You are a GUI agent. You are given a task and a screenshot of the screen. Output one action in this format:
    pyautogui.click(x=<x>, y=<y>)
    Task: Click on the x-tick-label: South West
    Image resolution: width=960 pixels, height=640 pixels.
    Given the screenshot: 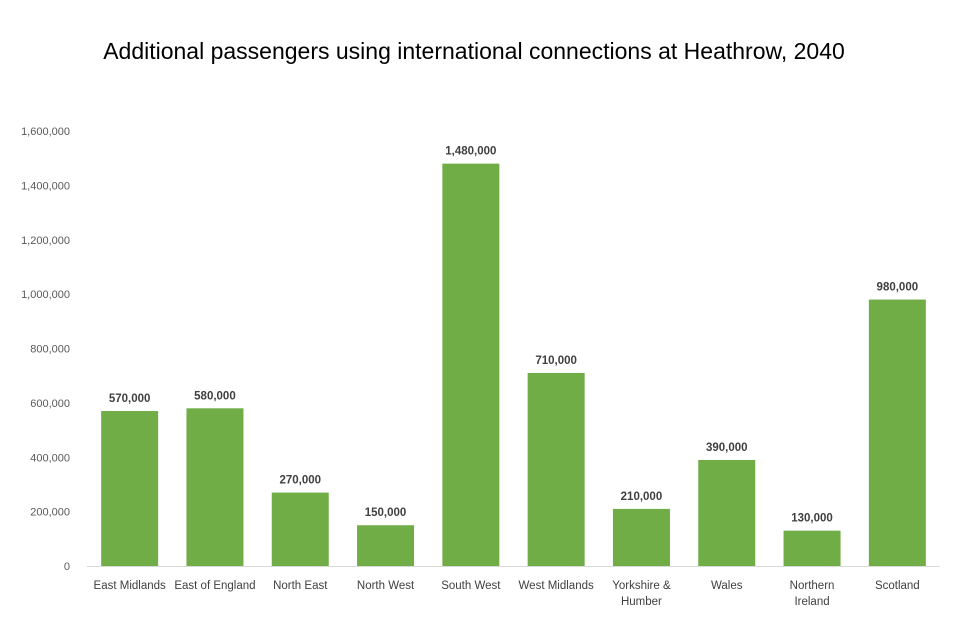 What is the action you would take?
    pyautogui.click(x=471, y=586)
    